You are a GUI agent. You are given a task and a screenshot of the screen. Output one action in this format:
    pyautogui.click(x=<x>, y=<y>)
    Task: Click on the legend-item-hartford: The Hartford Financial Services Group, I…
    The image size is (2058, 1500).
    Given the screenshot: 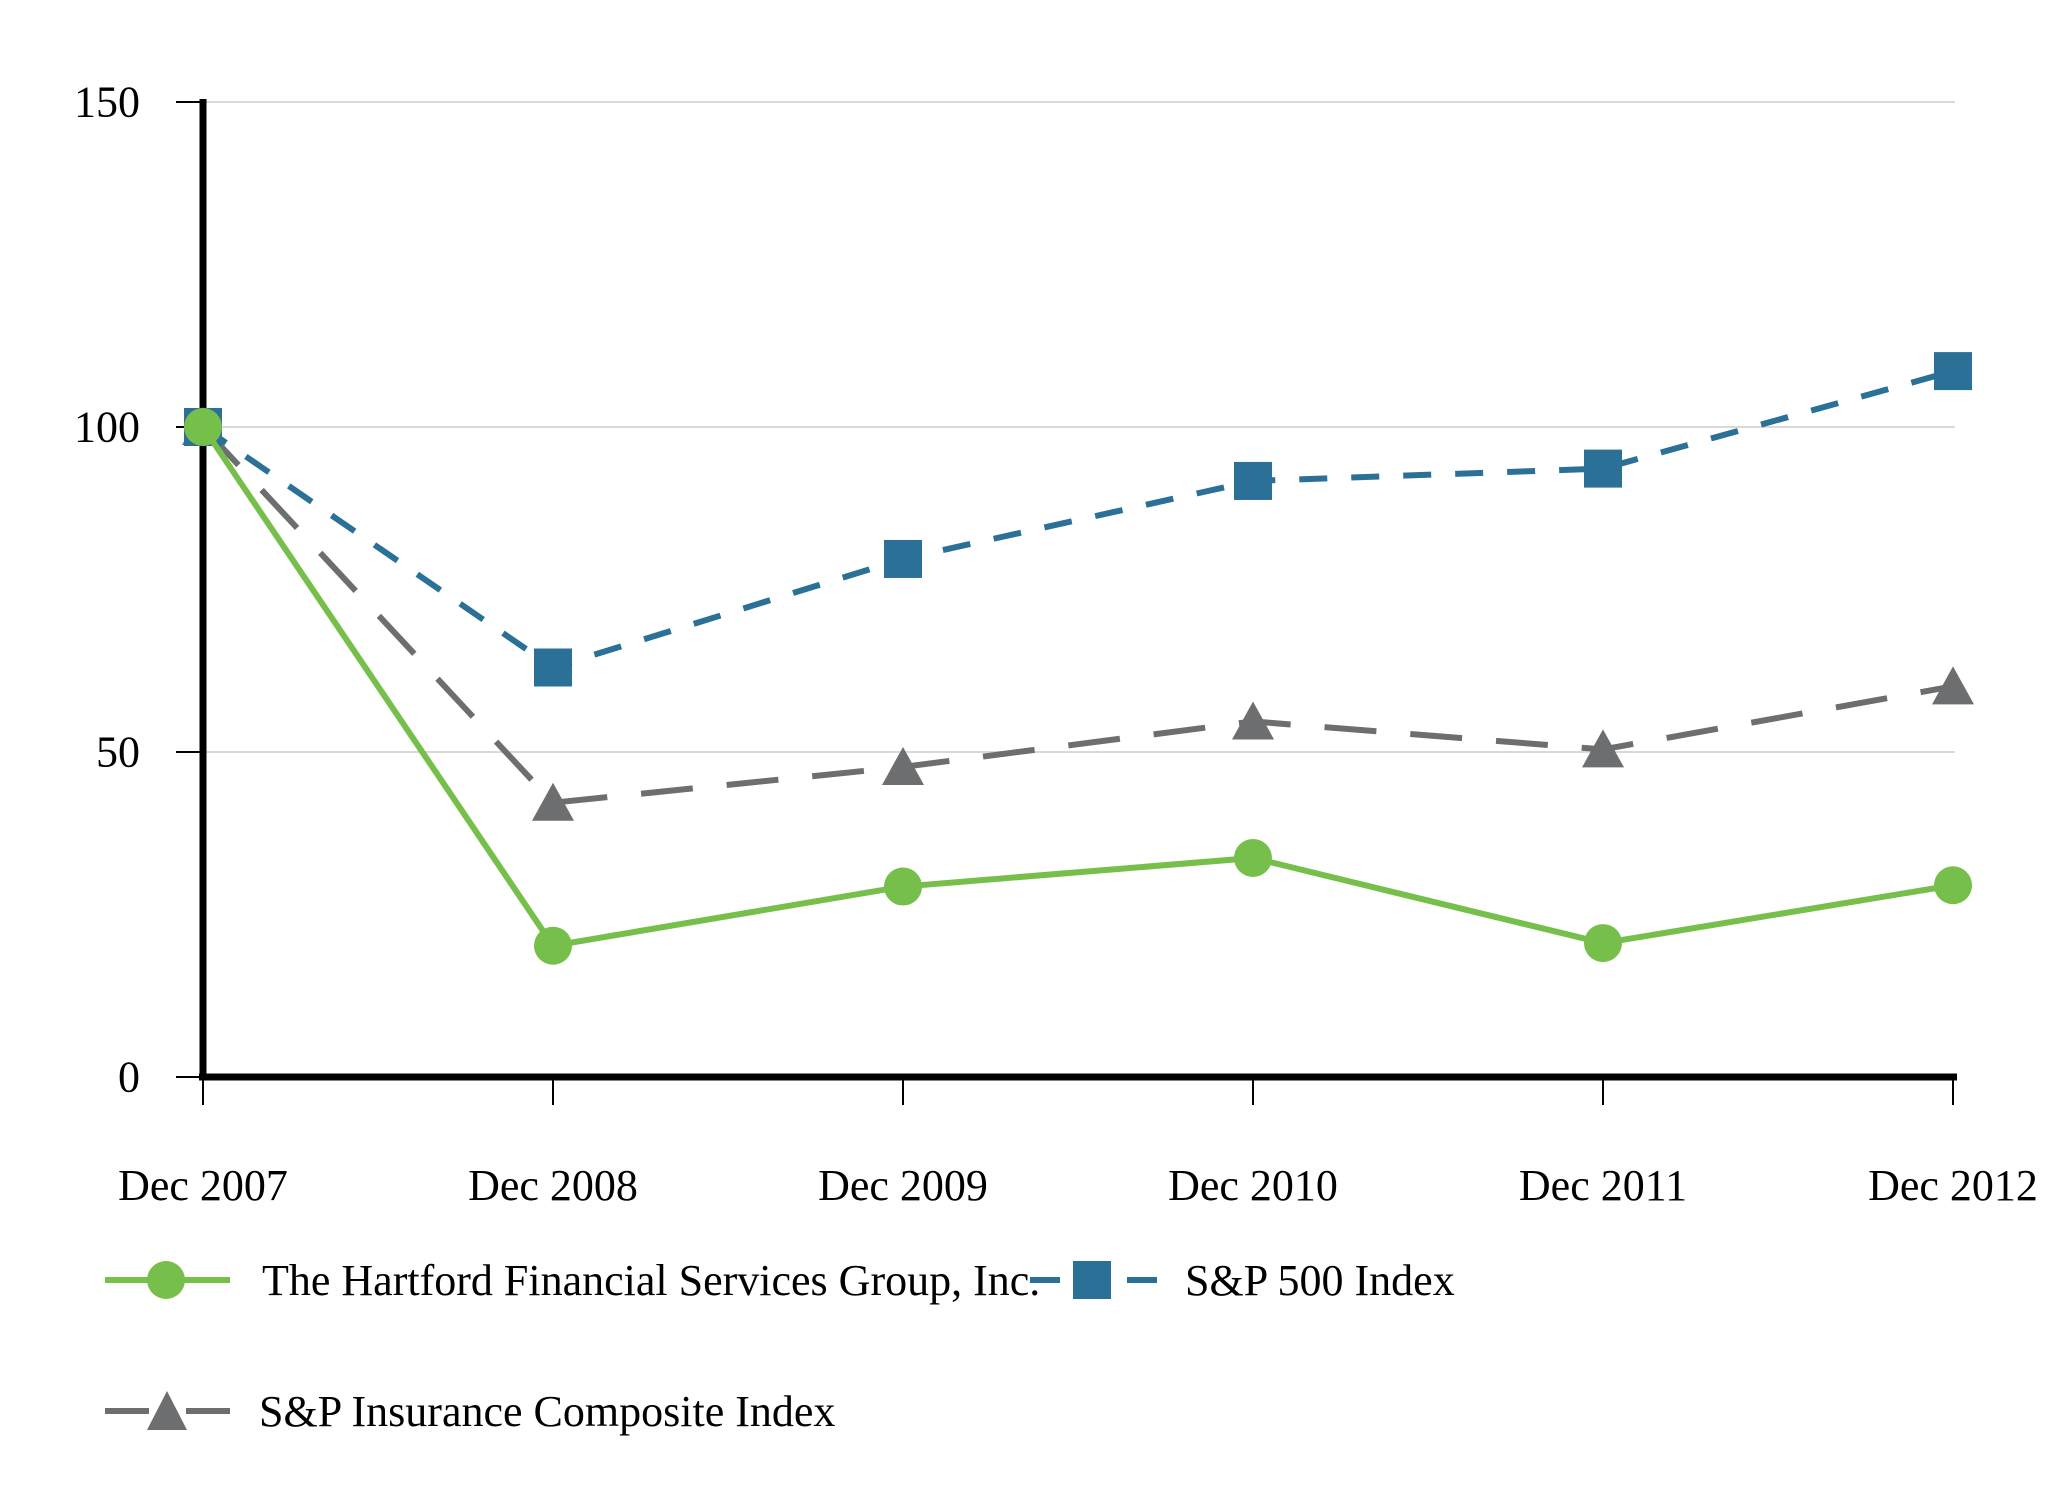 What is the action you would take?
    pyautogui.click(x=572, y=1280)
    